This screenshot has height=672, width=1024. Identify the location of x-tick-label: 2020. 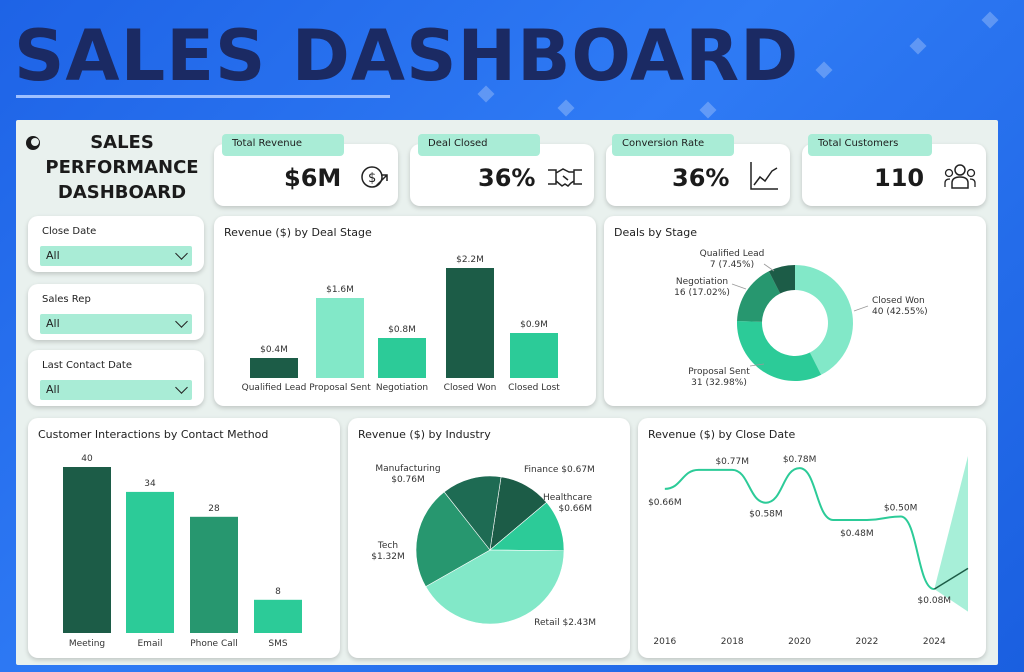
(799, 642).